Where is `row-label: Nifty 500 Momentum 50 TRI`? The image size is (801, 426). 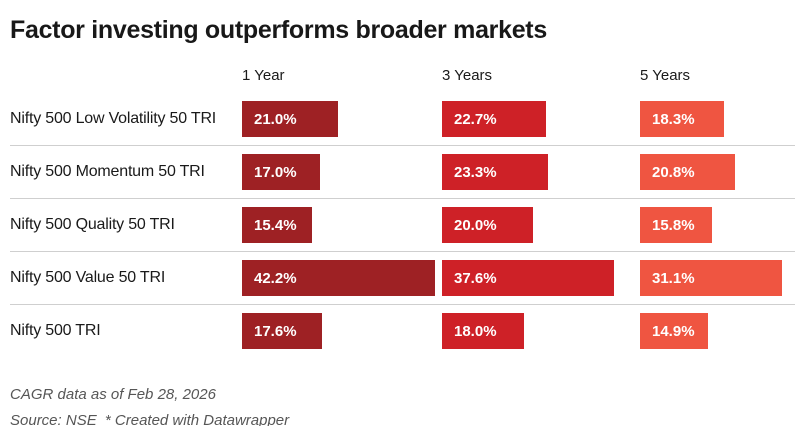 row-label: Nifty 500 Momentum 50 TRI is located at coordinates (107, 171).